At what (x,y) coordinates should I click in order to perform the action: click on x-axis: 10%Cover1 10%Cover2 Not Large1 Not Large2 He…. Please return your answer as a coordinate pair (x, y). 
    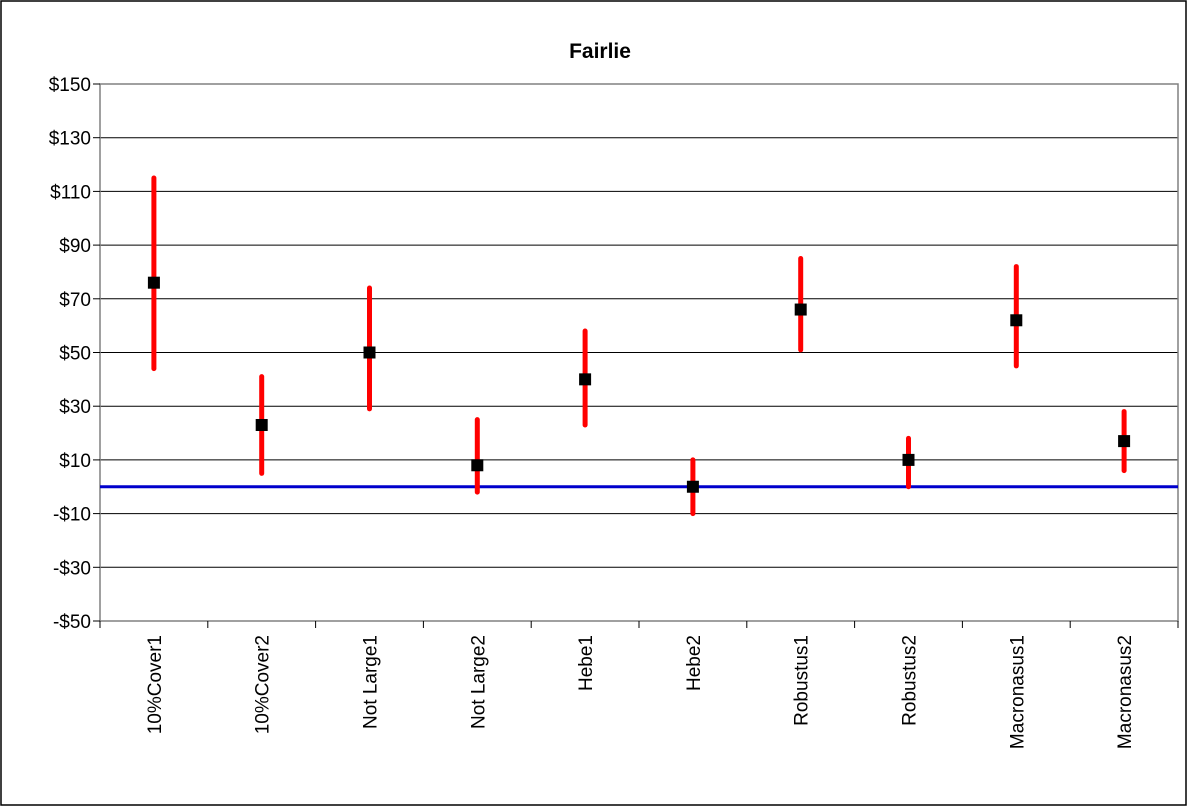
    Looking at the image, I should click on (639, 685).